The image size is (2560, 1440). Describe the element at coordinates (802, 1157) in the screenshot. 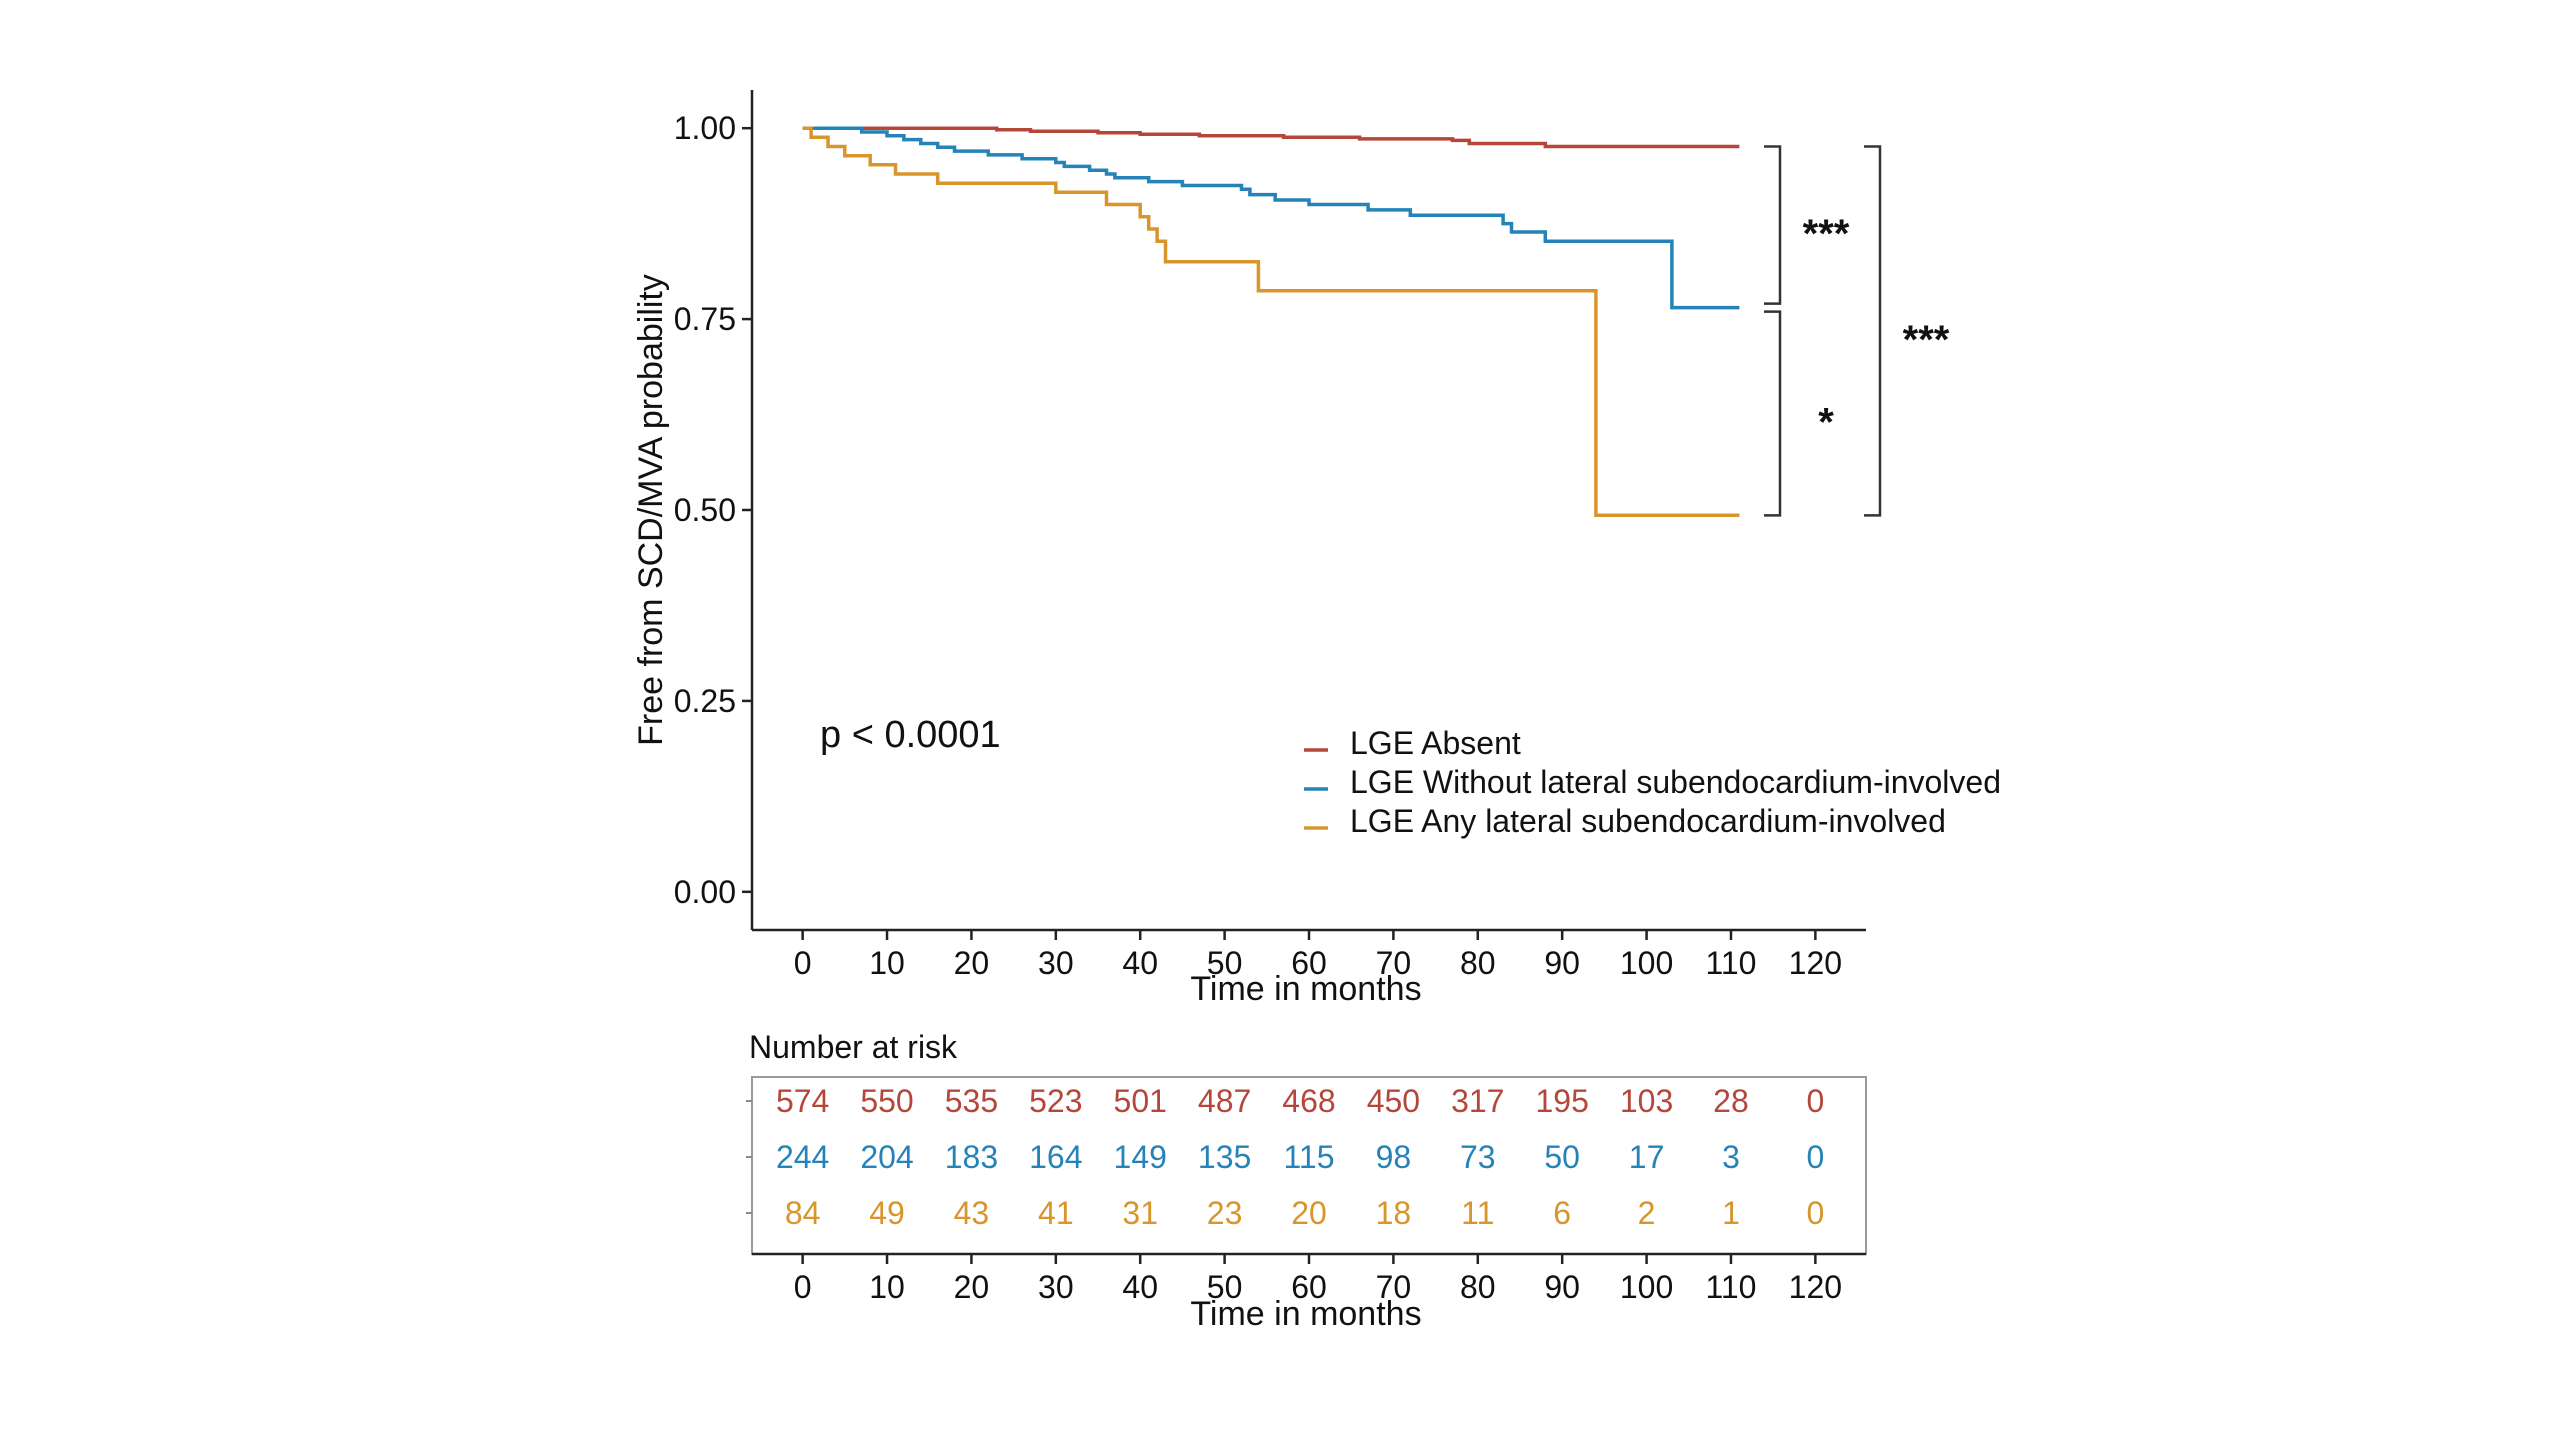

I see `risk-value: 244` at that location.